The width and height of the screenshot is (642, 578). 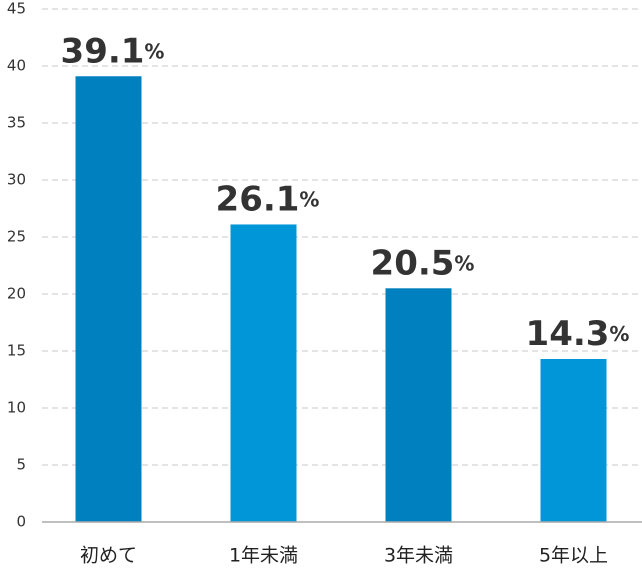 I want to click on value-label: 39.1%, so click(x=113, y=51).